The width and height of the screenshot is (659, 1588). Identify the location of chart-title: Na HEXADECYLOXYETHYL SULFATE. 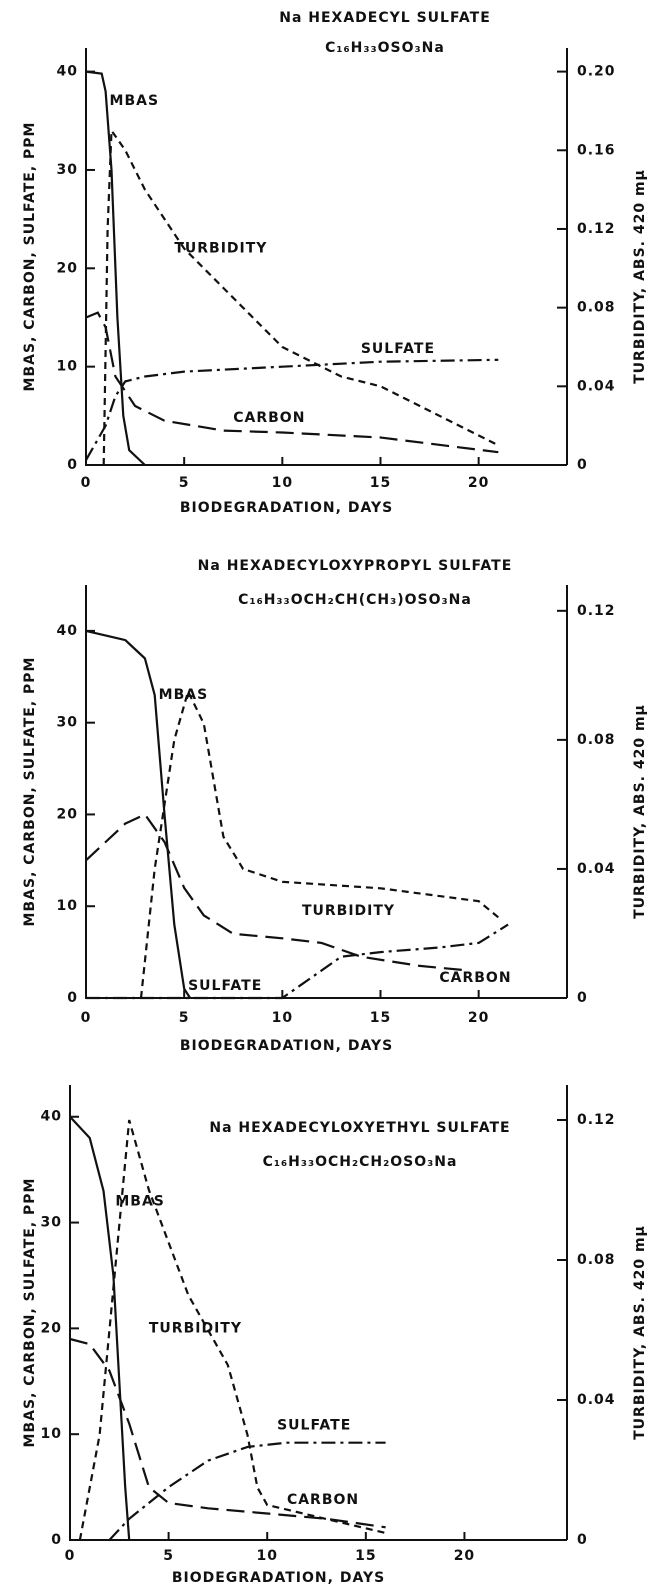
(359, 1128).